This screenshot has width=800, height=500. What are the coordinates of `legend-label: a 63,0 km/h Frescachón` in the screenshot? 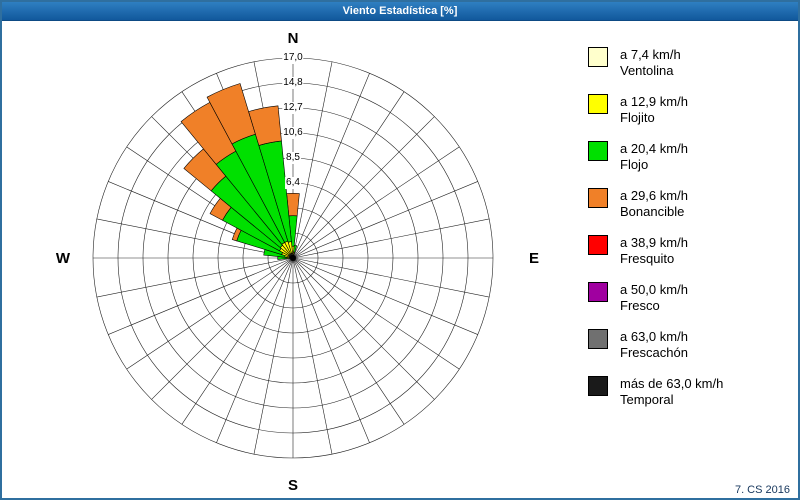 It's located at (654, 345).